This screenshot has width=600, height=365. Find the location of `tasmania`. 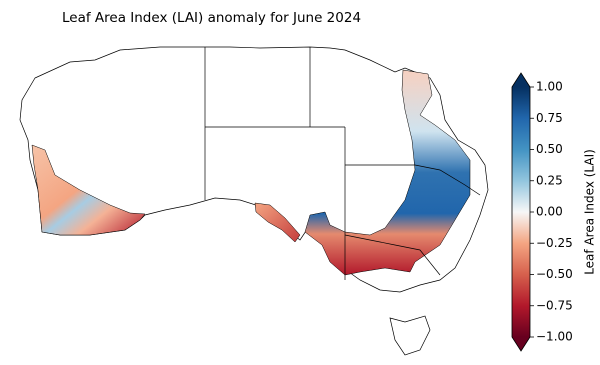

tasmania is located at coordinates (410, 335).